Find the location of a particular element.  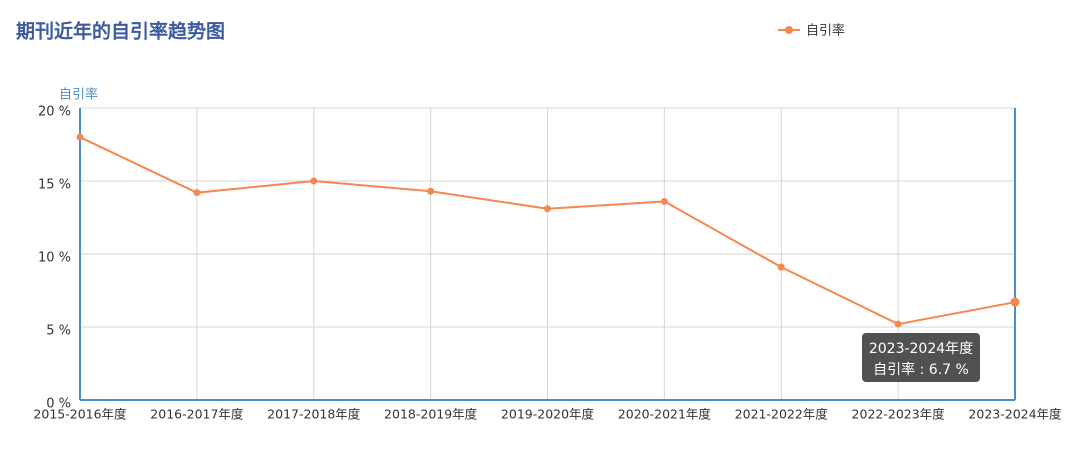

y-tick-label: 0 % is located at coordinates (58, 404).